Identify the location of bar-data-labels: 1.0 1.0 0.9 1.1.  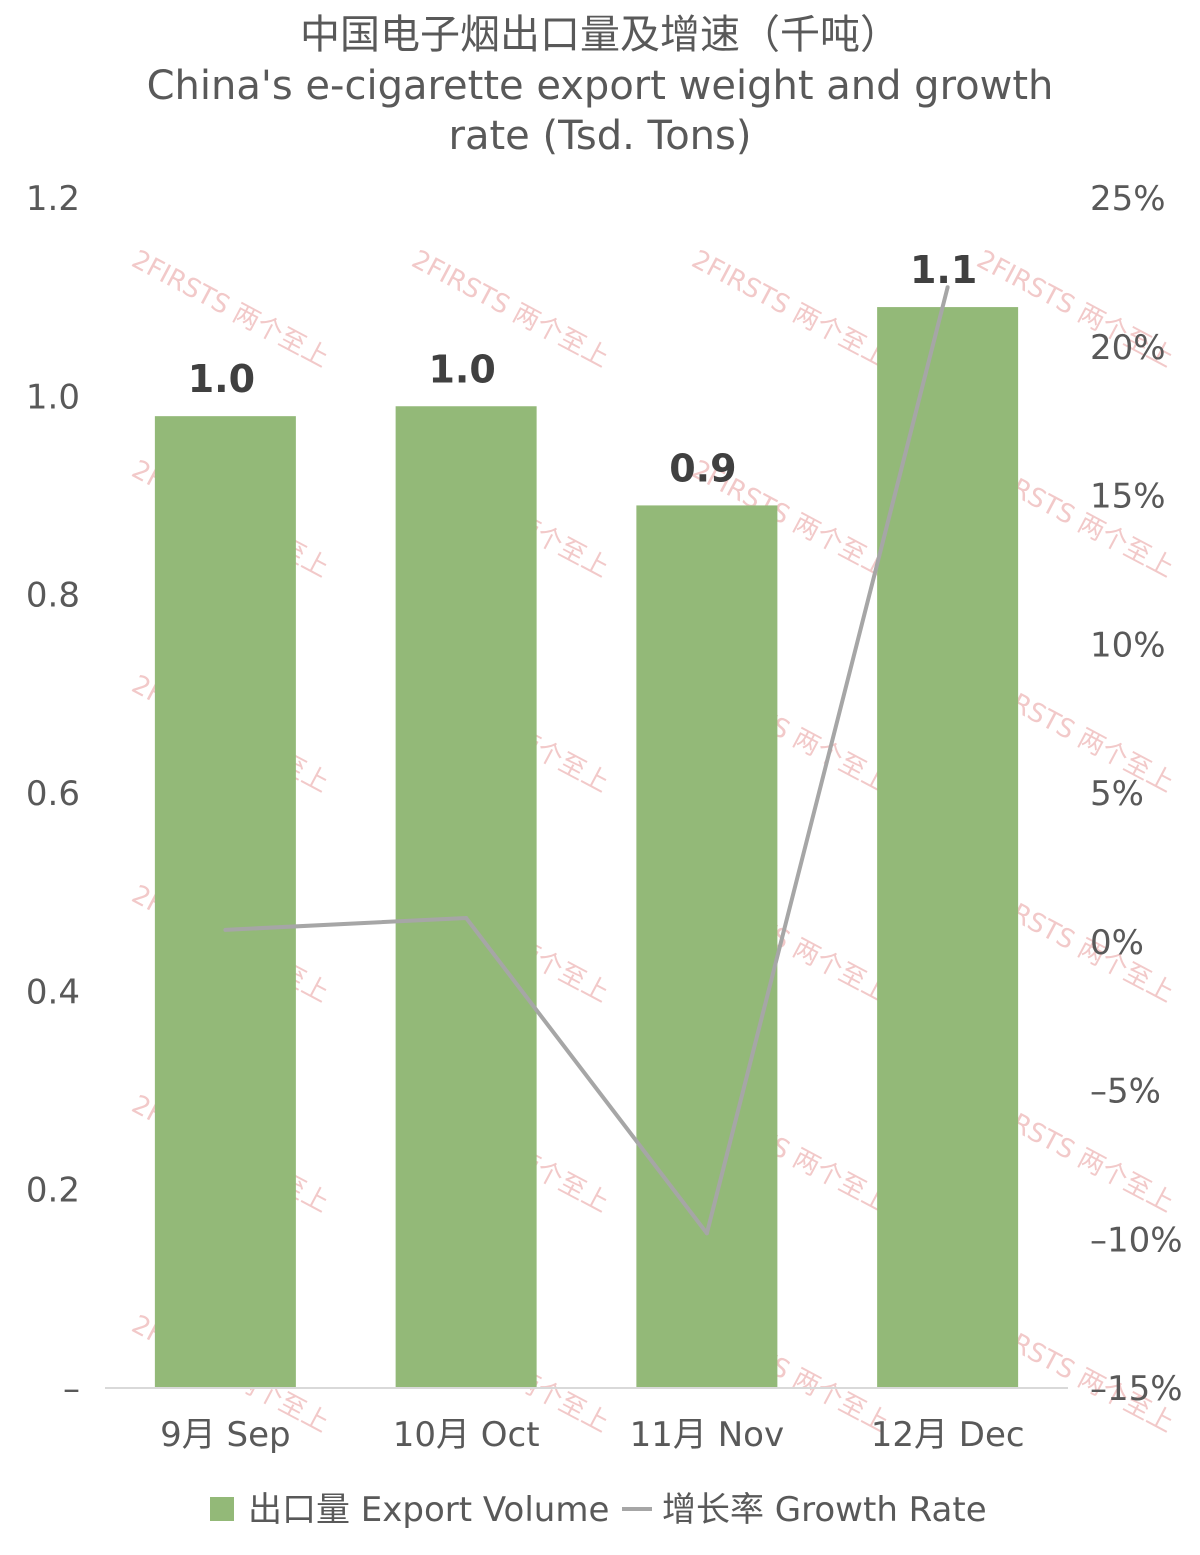
(583, 369).